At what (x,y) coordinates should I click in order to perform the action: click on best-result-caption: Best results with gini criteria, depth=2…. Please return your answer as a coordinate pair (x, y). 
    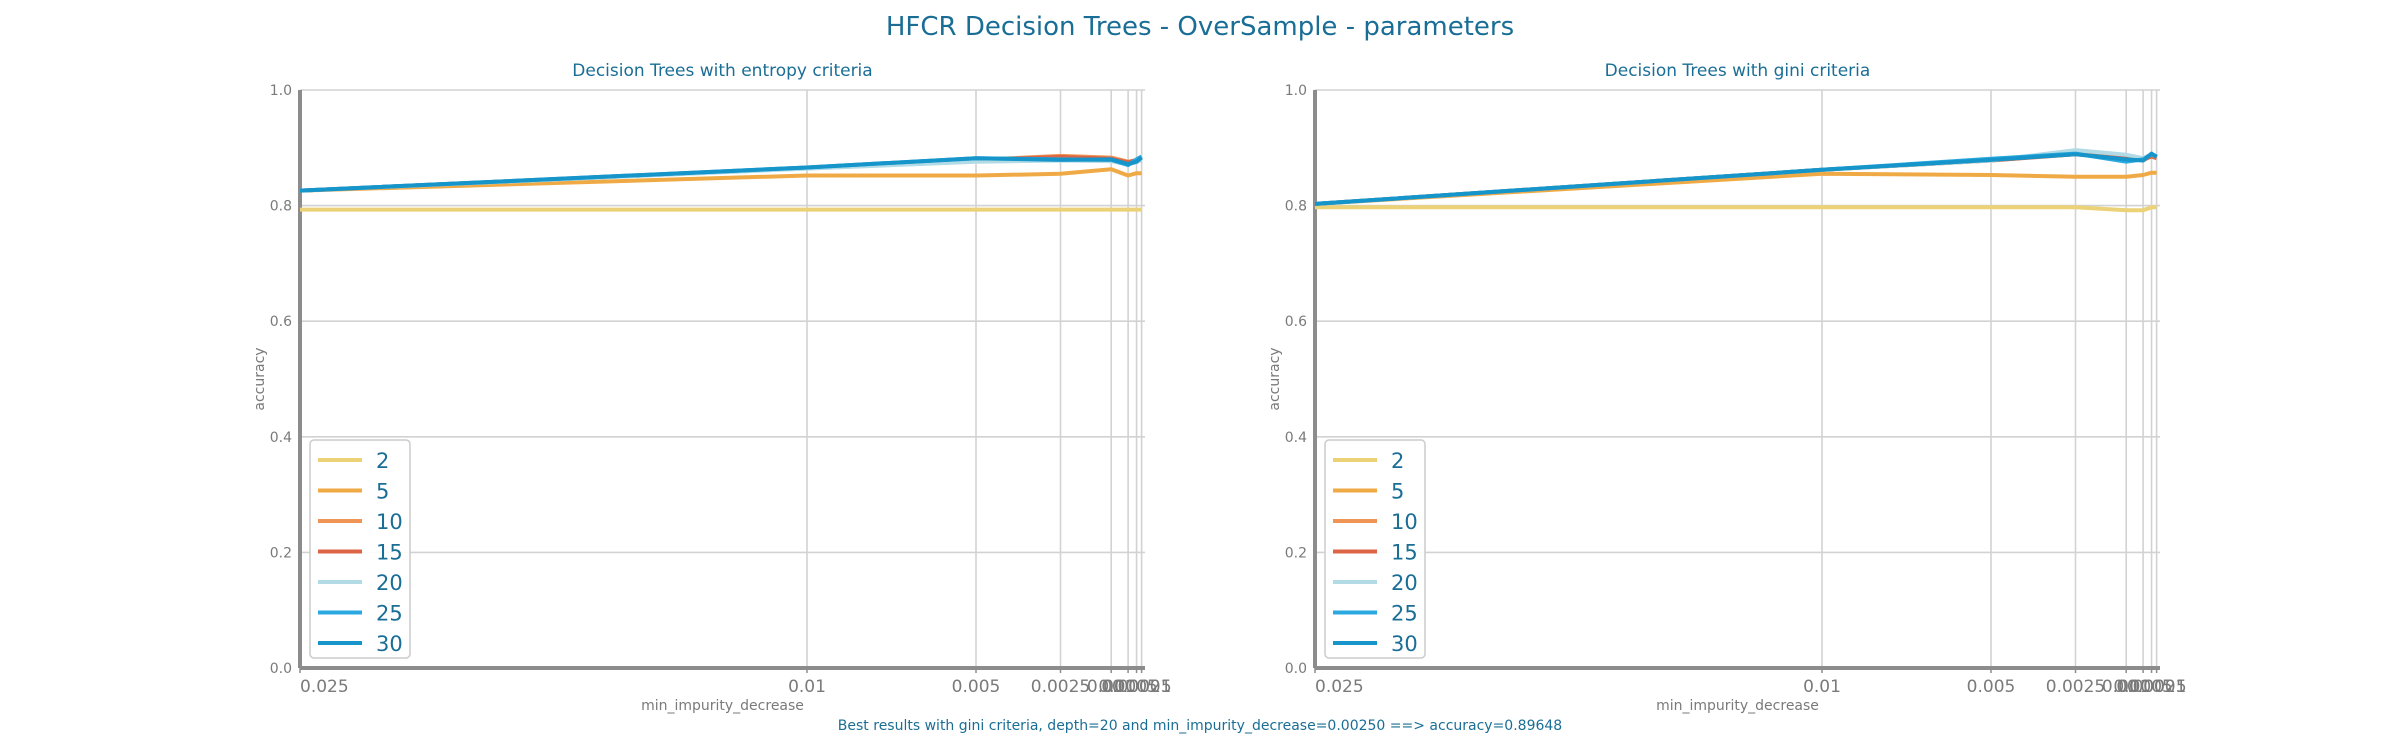
    Looking at the image, I should click on (1200, 726).